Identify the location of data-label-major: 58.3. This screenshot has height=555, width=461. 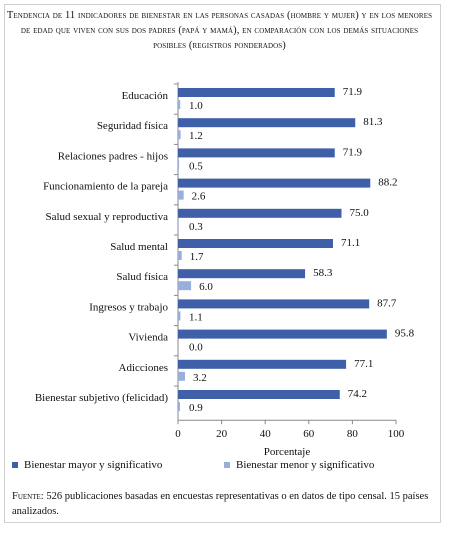
(323, 273).